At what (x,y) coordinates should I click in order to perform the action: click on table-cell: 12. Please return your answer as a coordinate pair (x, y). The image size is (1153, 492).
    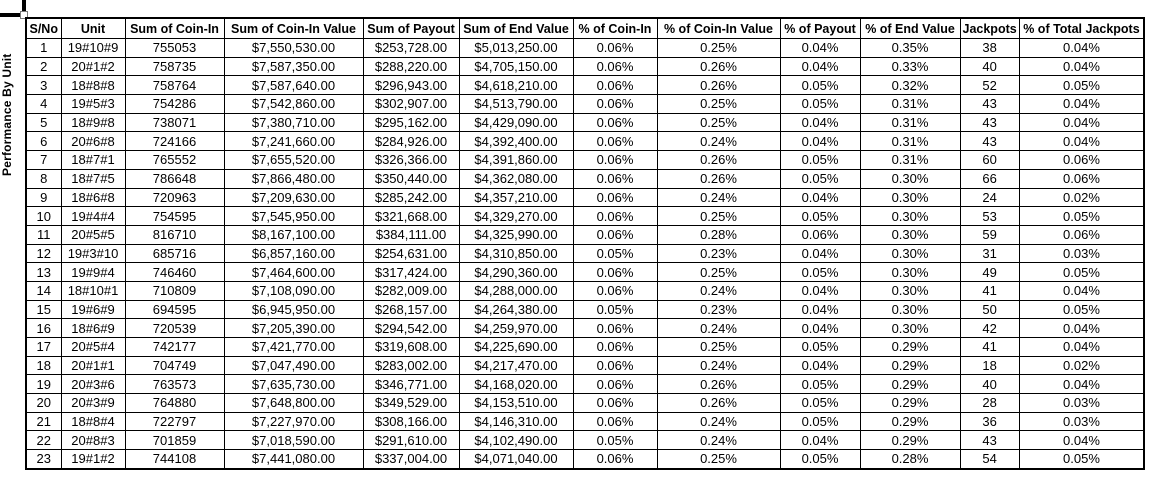
    Looking at the image, I should click on (43, 253).